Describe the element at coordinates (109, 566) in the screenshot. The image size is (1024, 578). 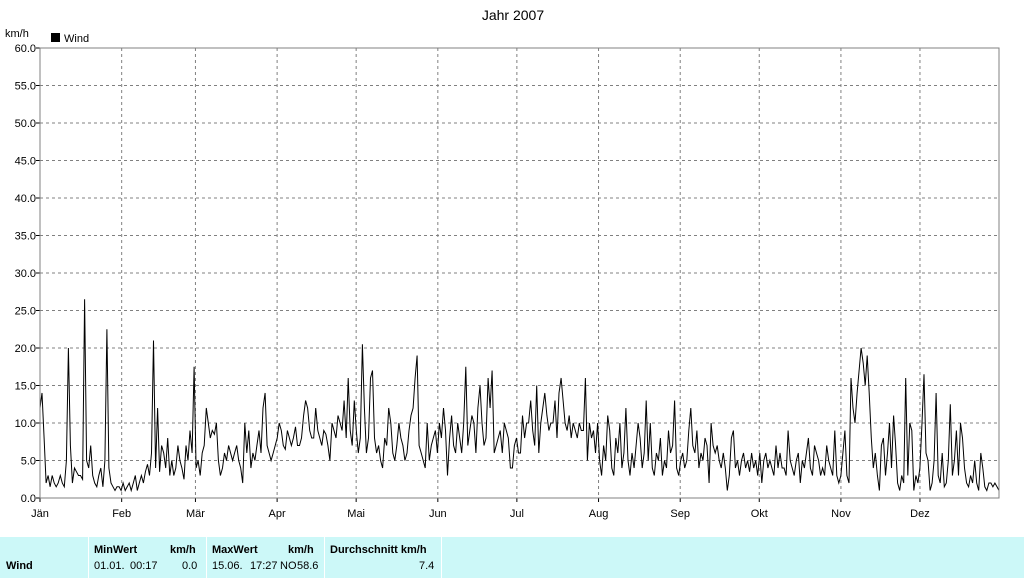
I see `min-date: 01.01.` at that location.